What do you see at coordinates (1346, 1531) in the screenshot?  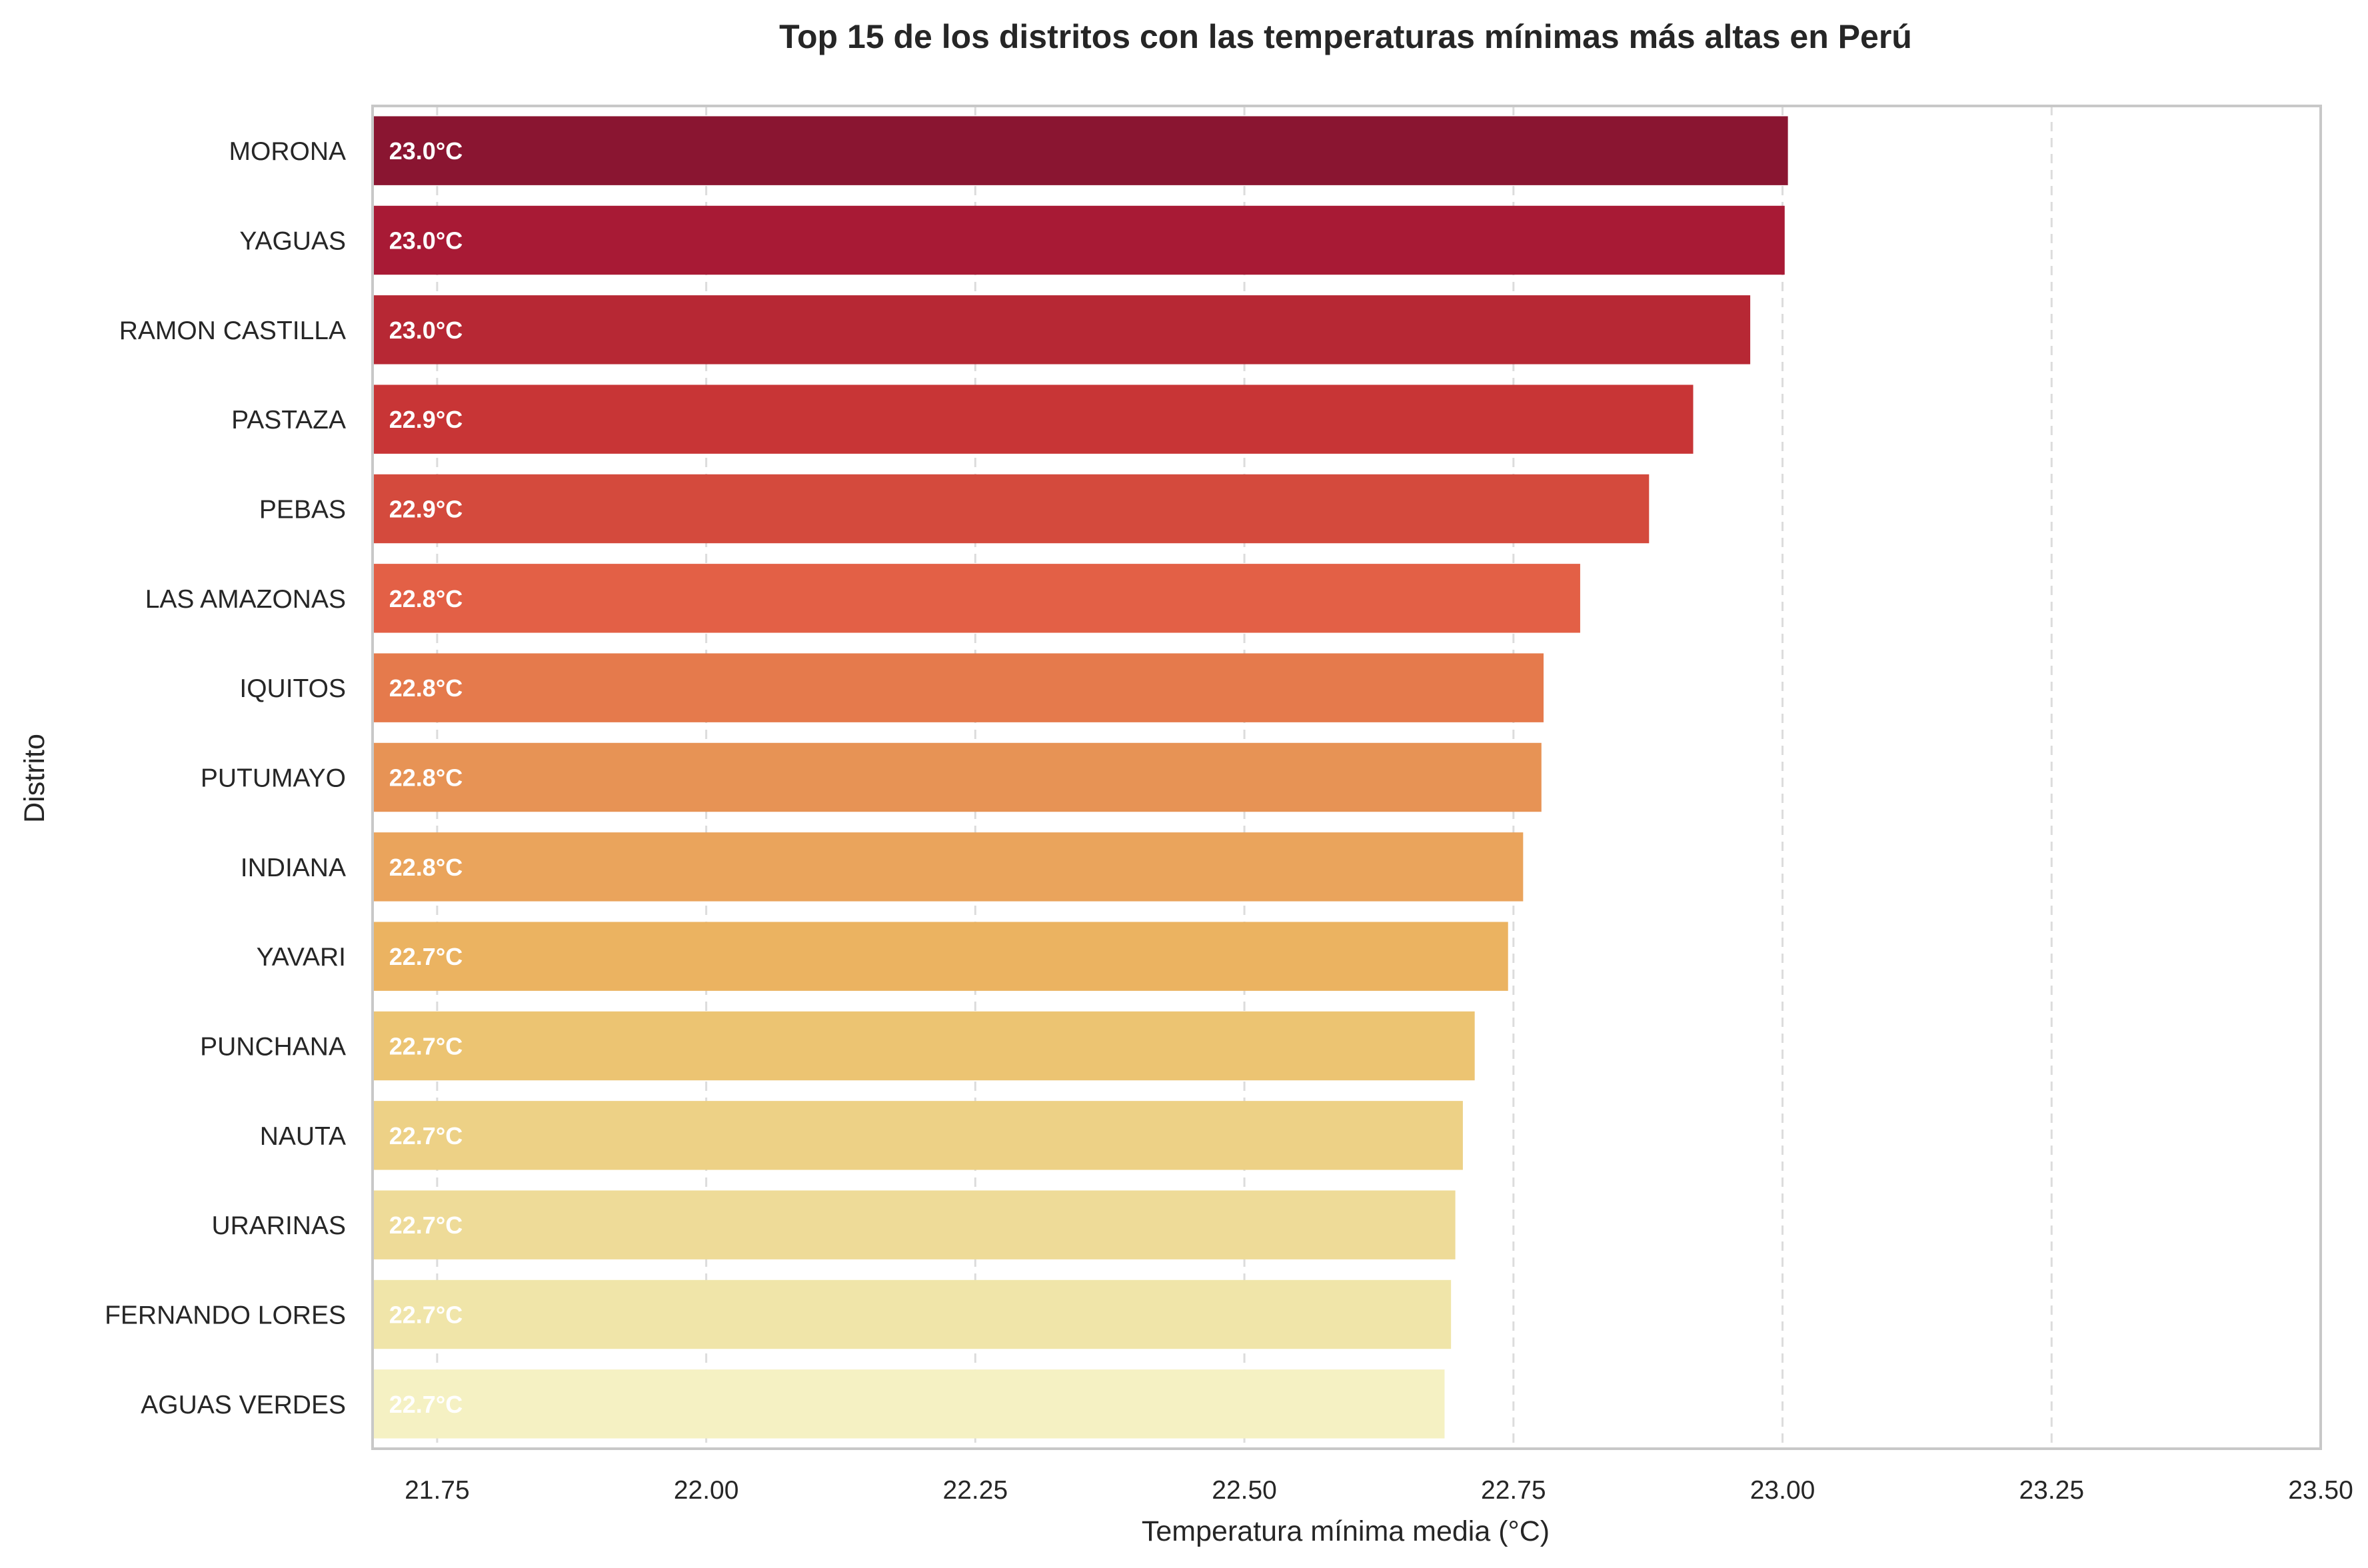 I see `x-axis-label: Temperatura mínima media (°C)` at bounding box center [1346, 1531].